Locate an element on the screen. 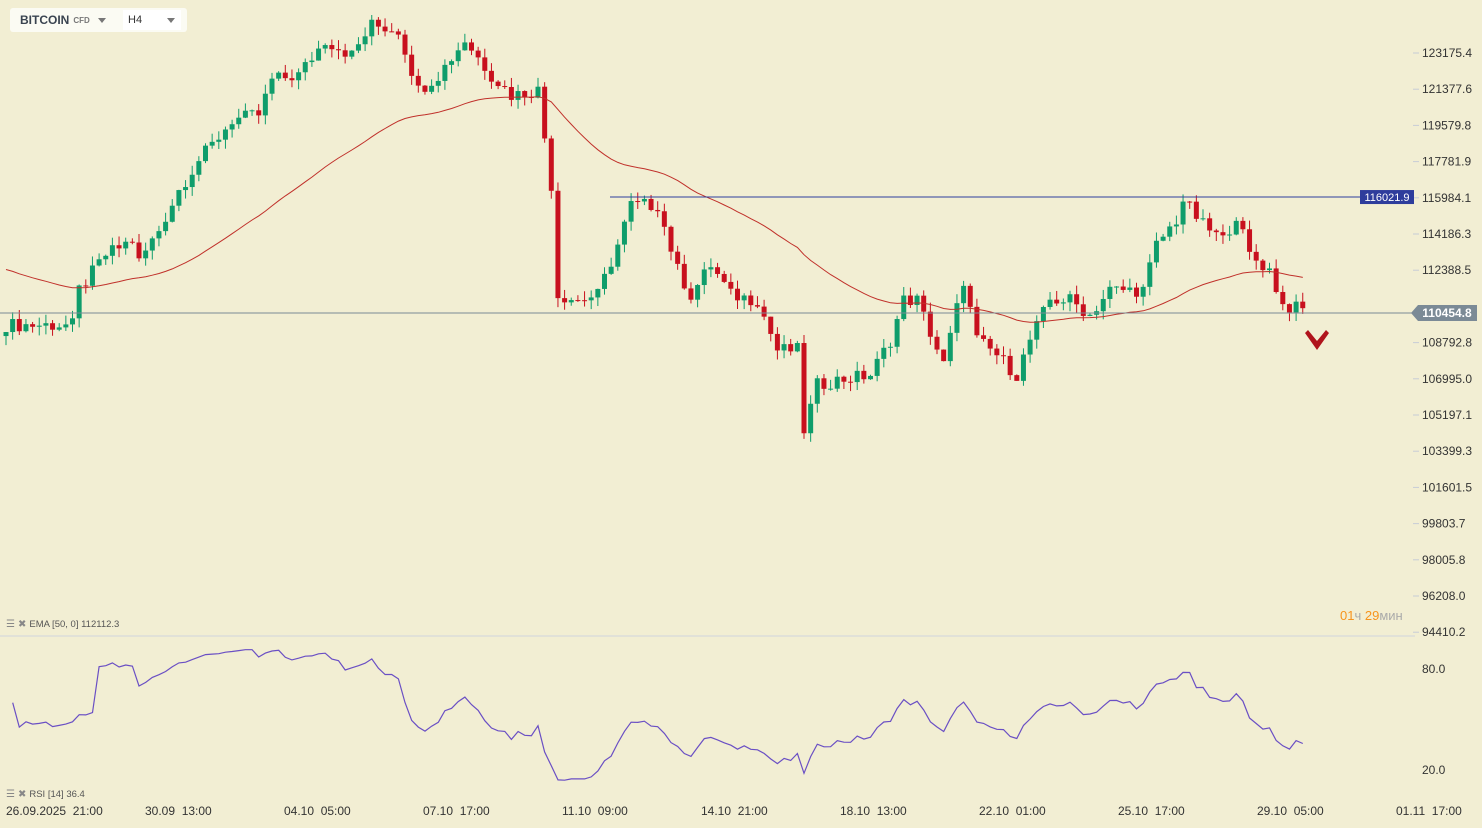 Image resolution: width=1482 pixels, height=828 pixels. symbol-dropdown-icon is located at coordinates (101, 20).